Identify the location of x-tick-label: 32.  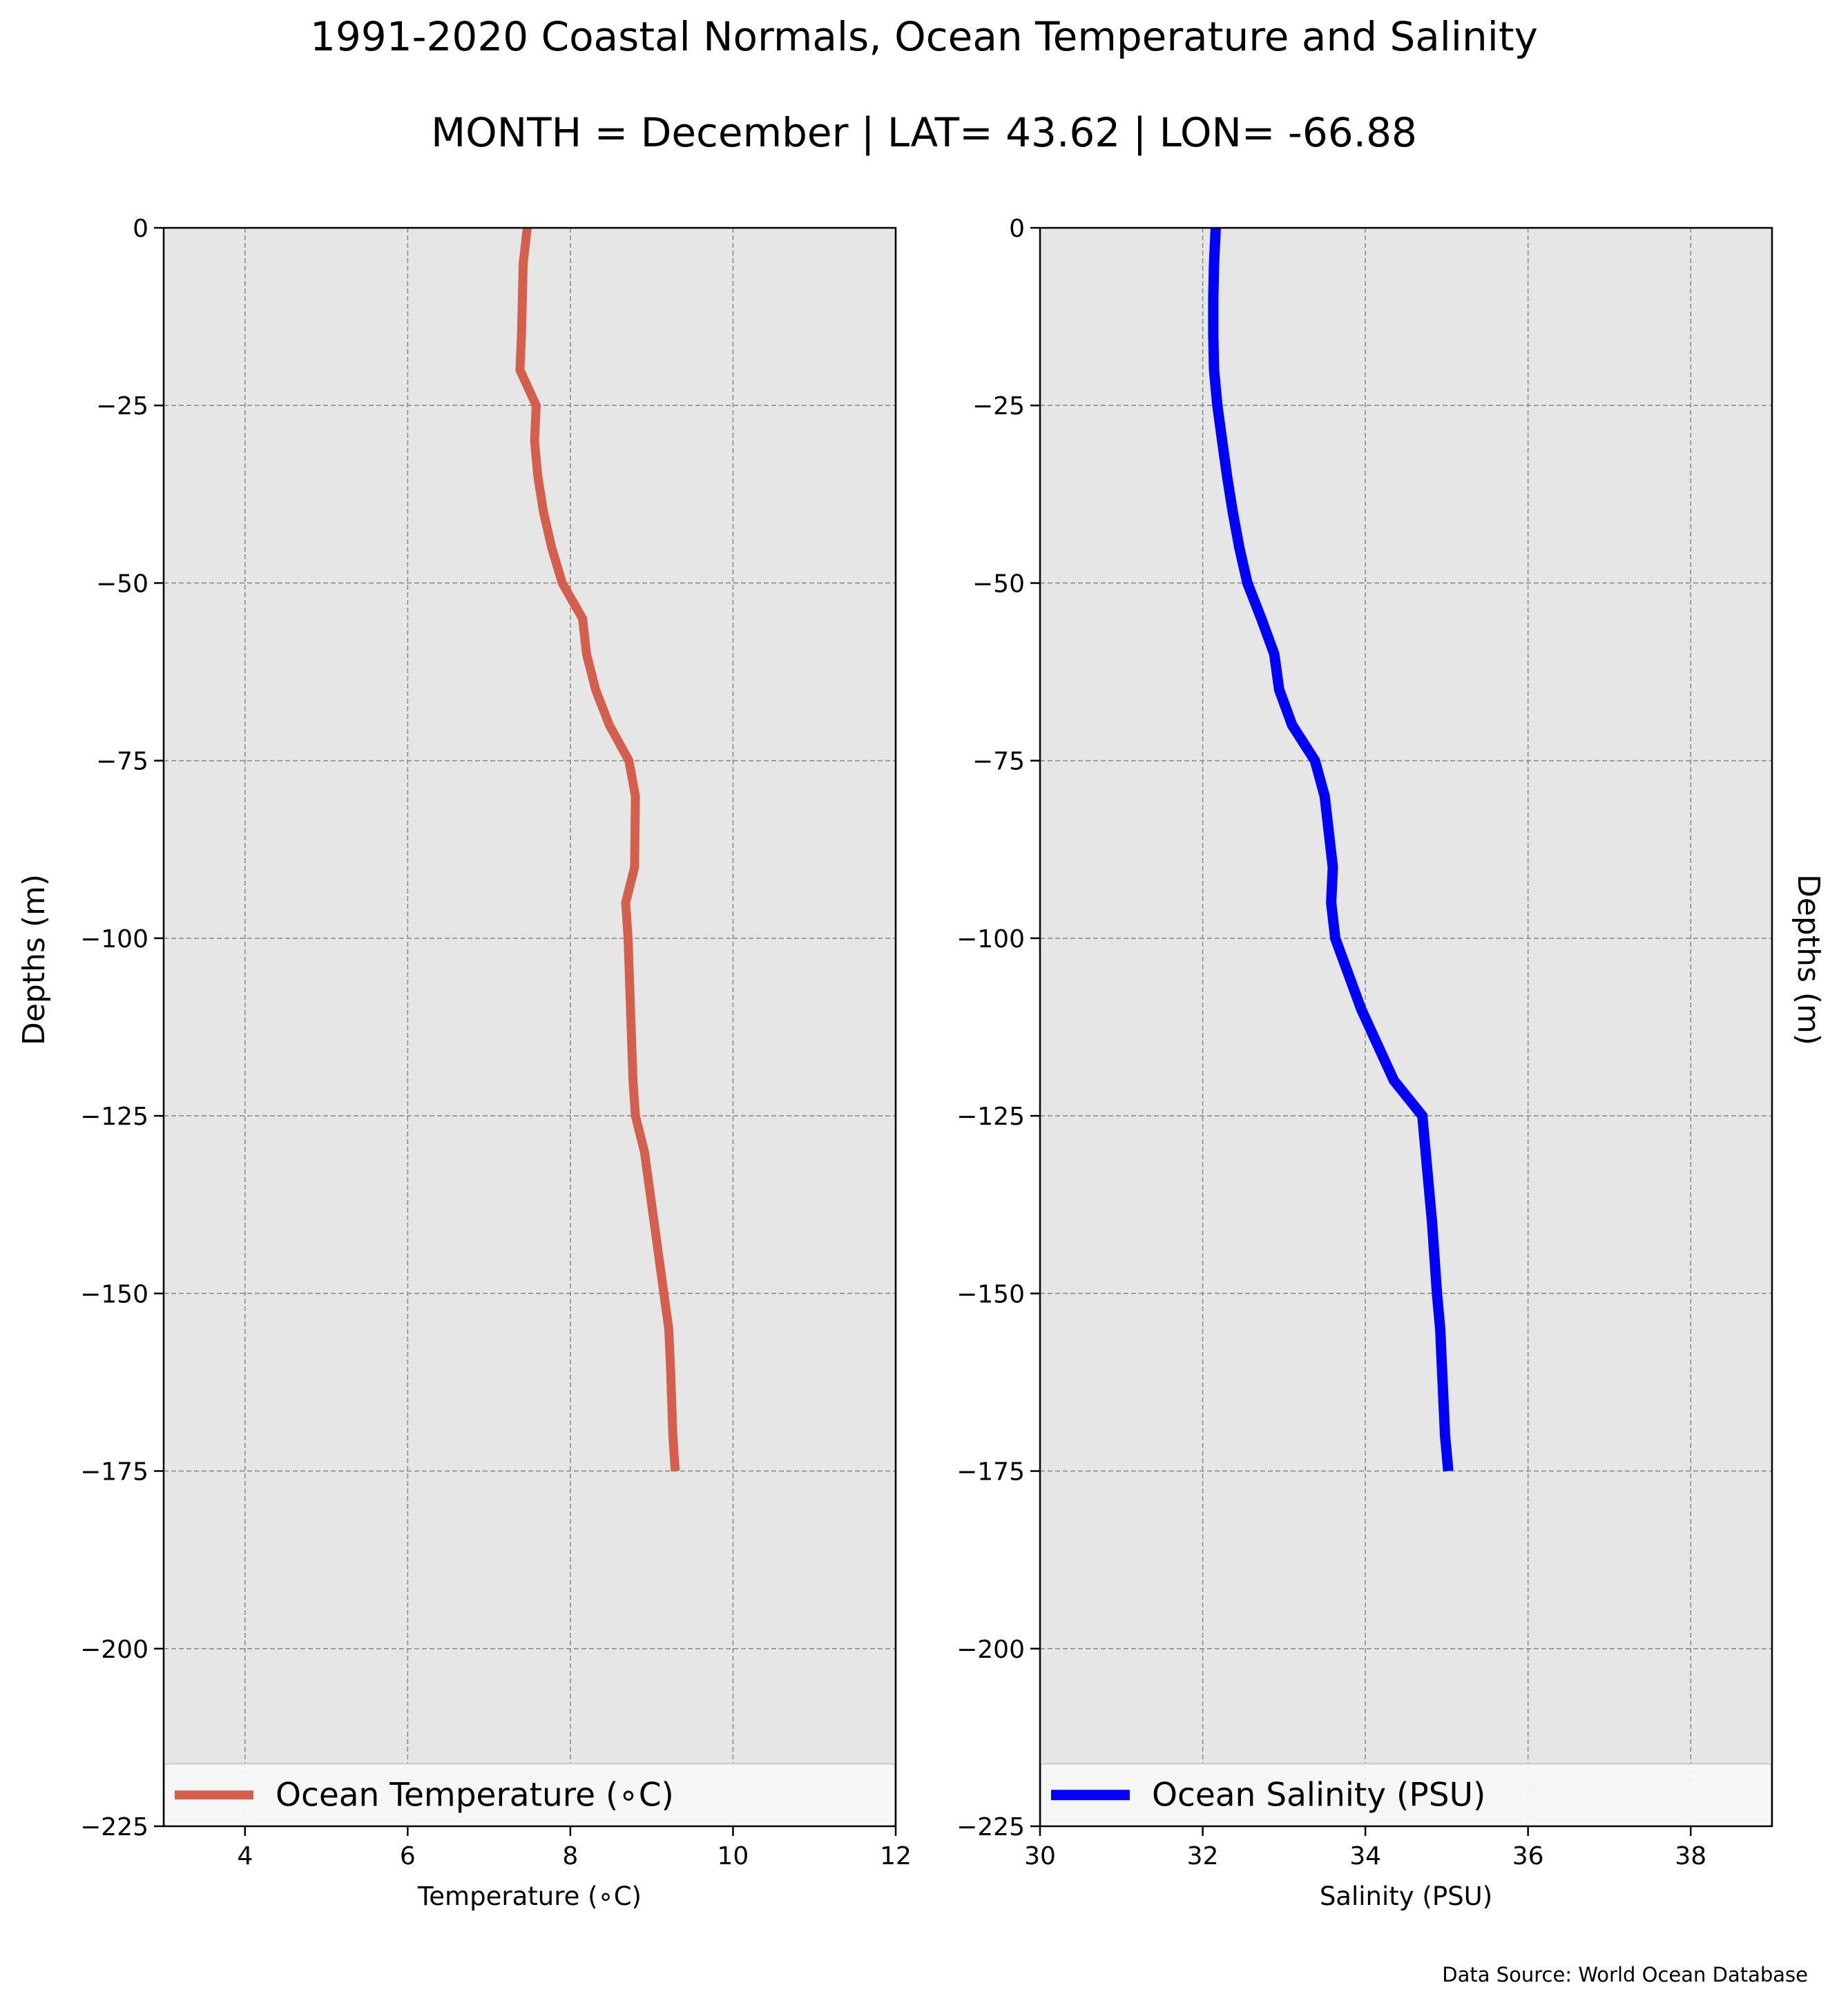
(1203, 1856).